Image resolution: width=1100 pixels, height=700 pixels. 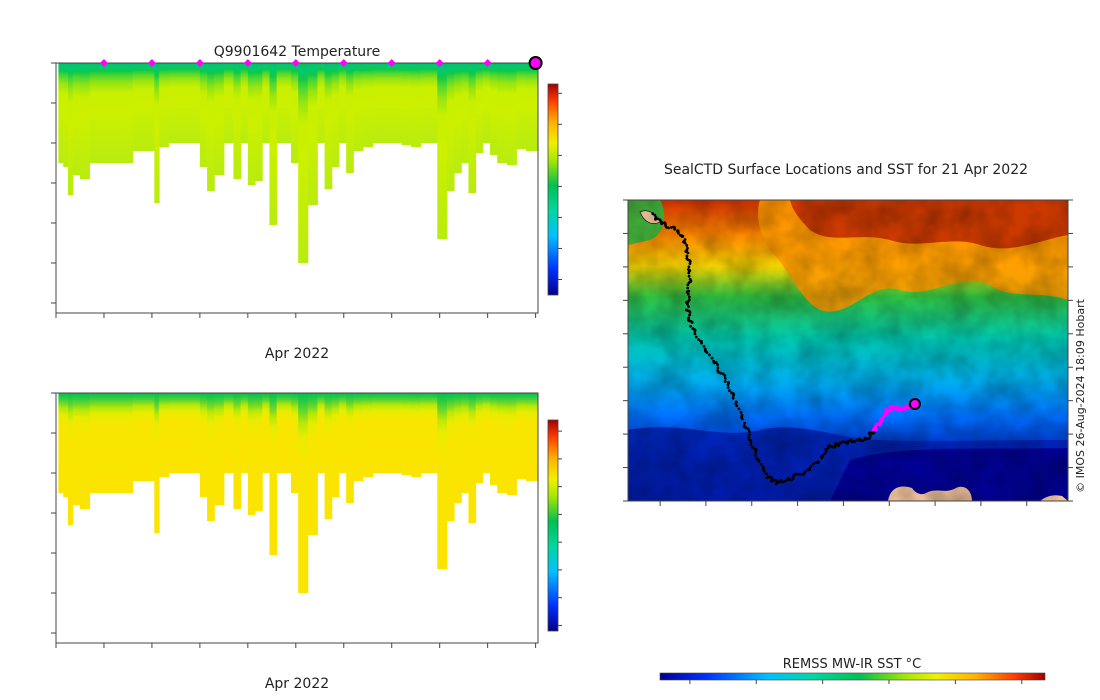 I want to click on temperature-x-ticks, so click(x=296, y=315).